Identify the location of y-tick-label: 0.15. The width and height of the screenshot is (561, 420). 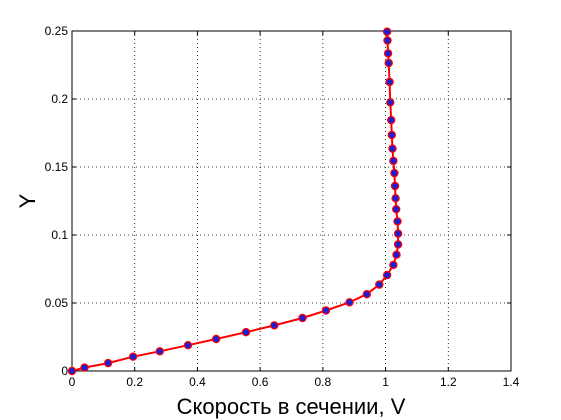
(57, 167).